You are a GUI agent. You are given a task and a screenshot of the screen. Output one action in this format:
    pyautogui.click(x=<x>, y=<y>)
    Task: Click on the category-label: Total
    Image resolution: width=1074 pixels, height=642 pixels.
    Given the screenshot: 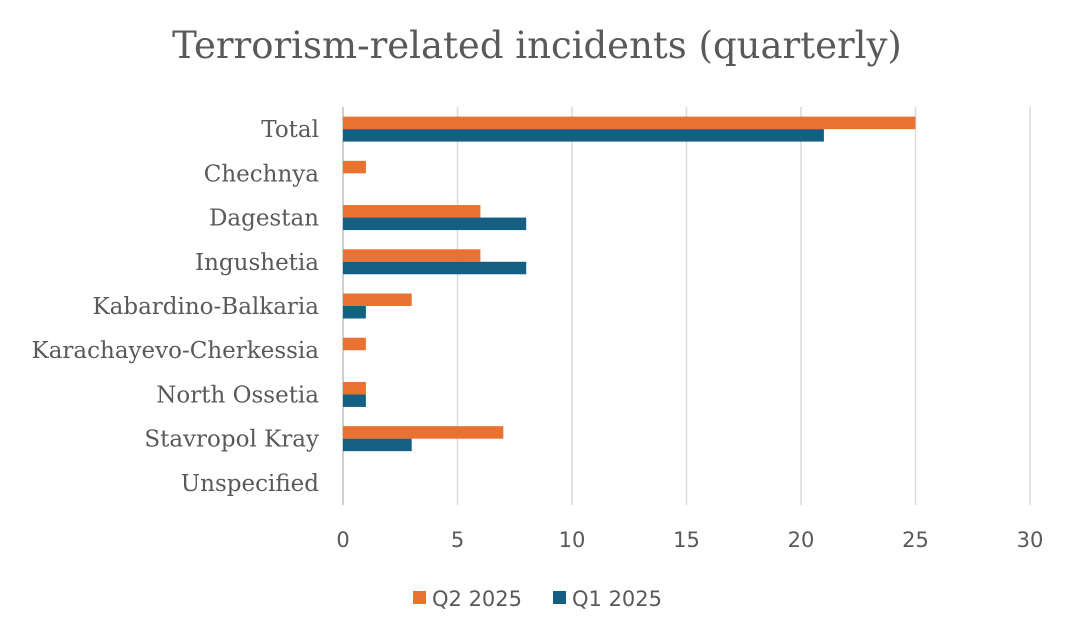 What is the action you would take?
    pyautogui.click(x=290, y=130)
    